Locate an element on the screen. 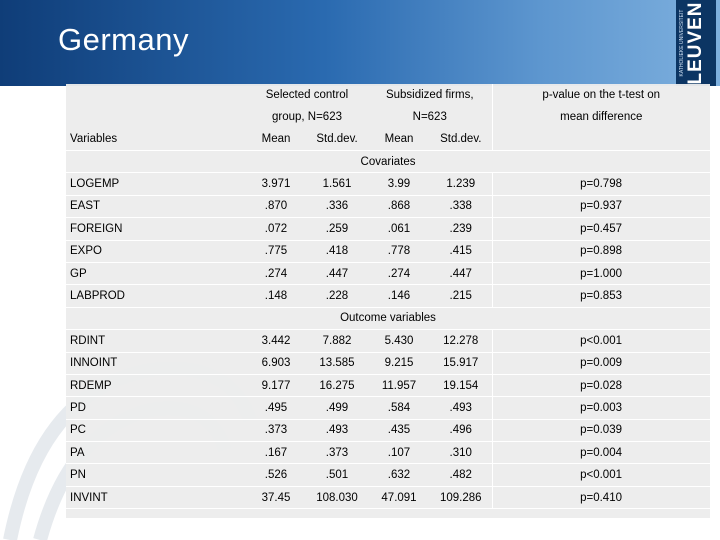  subsidized-std: 12.278 is located at coordinates (461, 341).